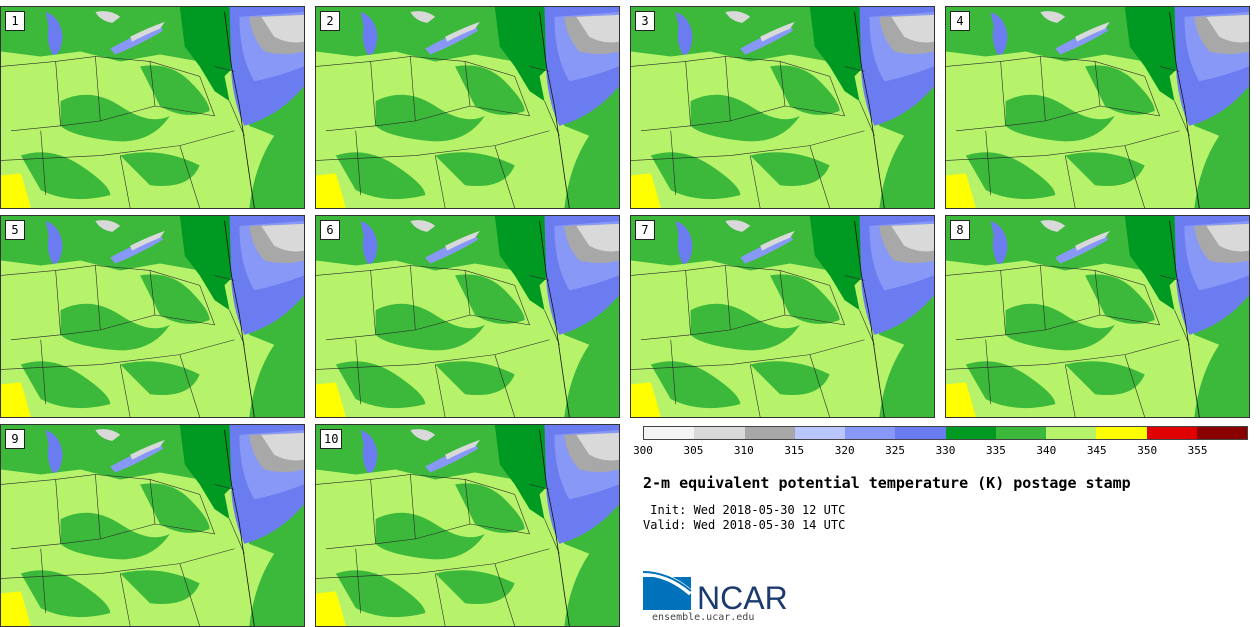 The width and height of the screenshot is (1260, 627). What do you see at coordinates (895, 450) in the screenshot?
I see `colorbar-tick-label: 325` at bounding box center [895, 450].